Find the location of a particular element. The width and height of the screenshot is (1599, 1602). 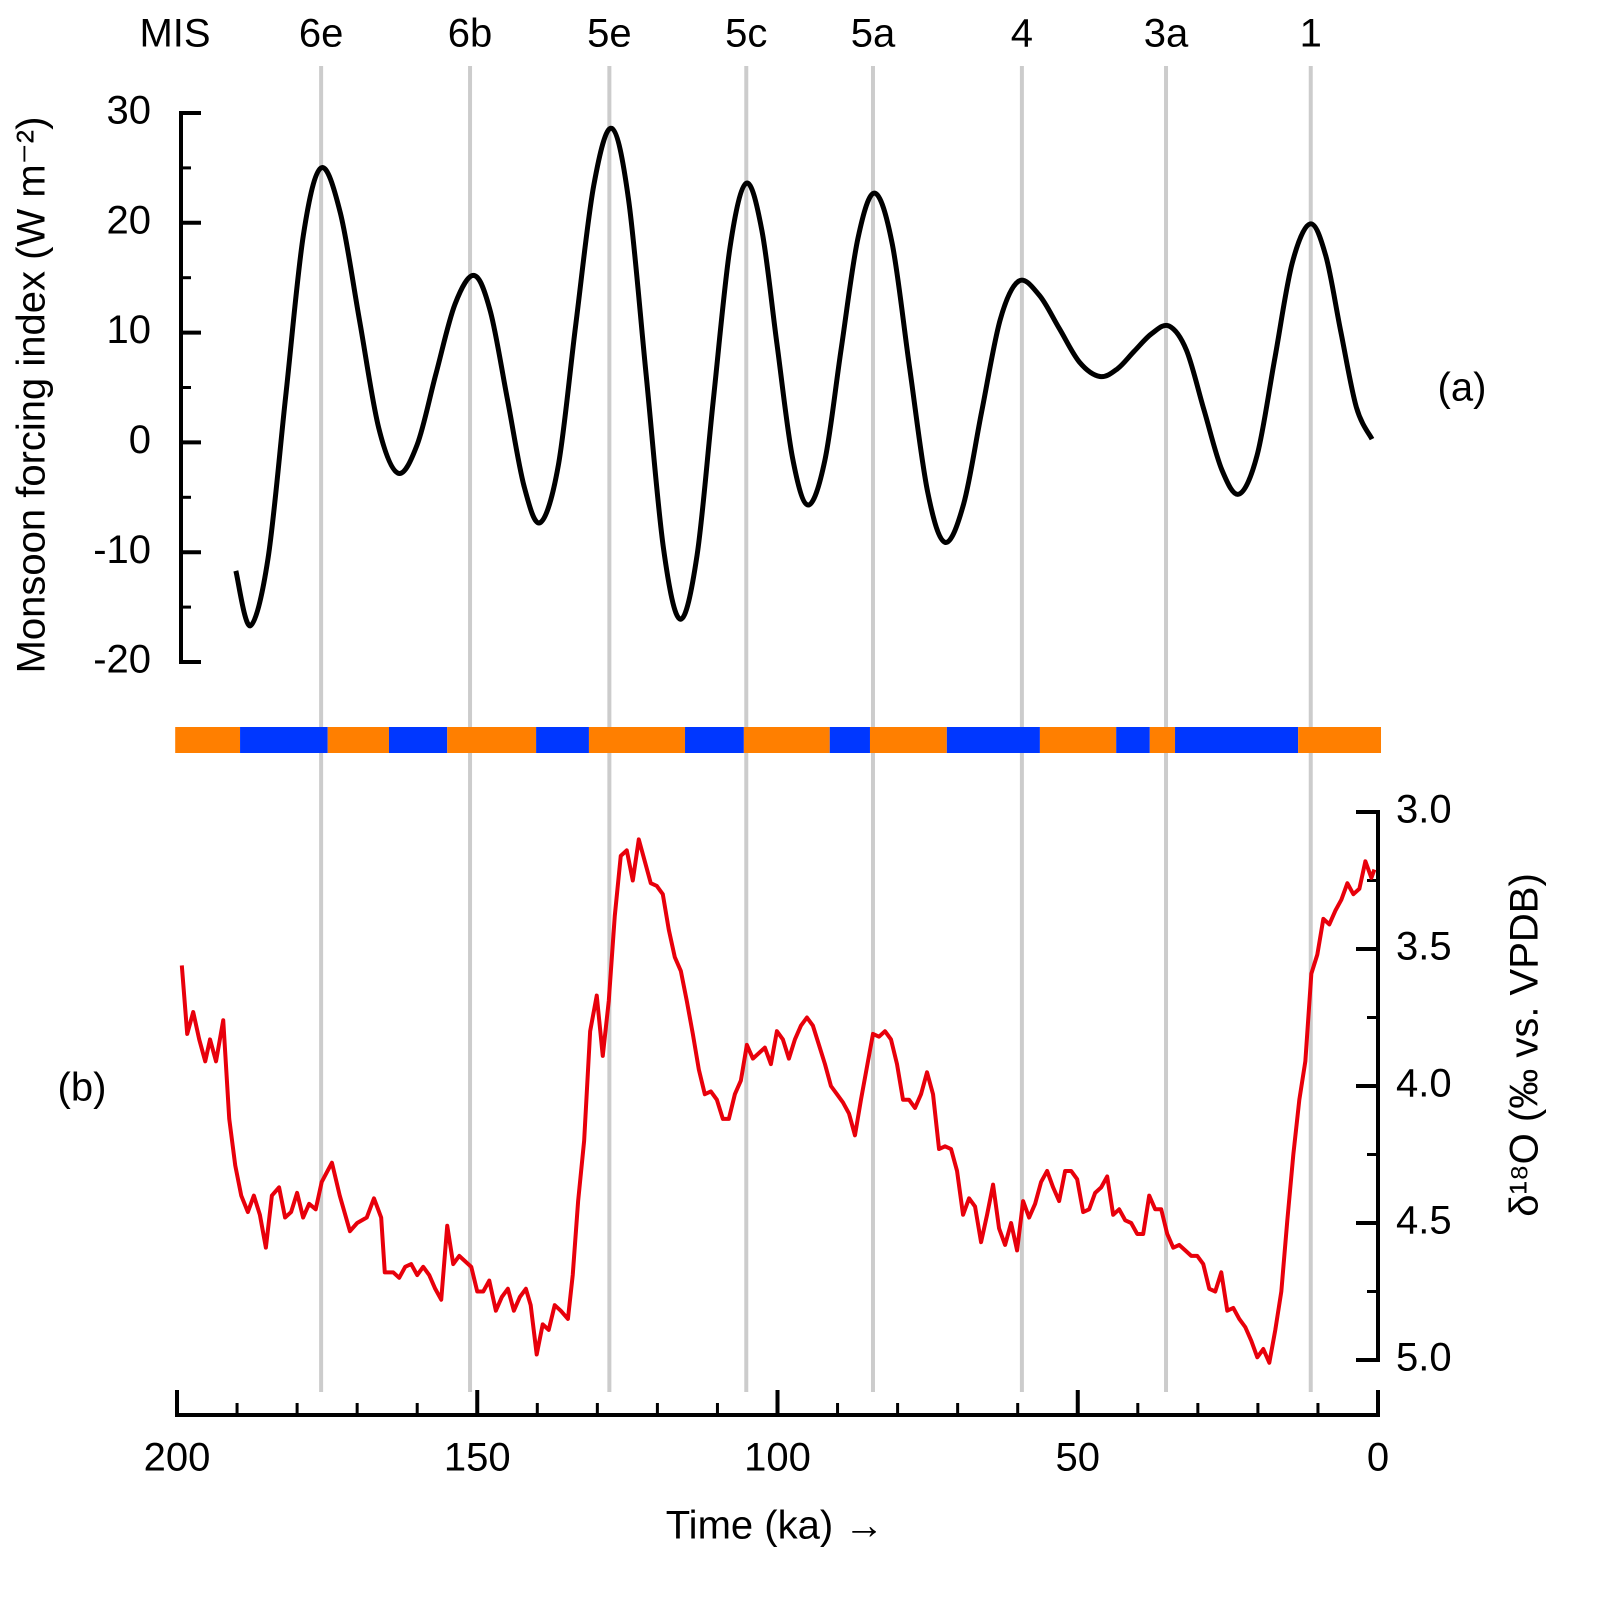

mis-stage-label: 3a is located at coordinates (1166, 34).